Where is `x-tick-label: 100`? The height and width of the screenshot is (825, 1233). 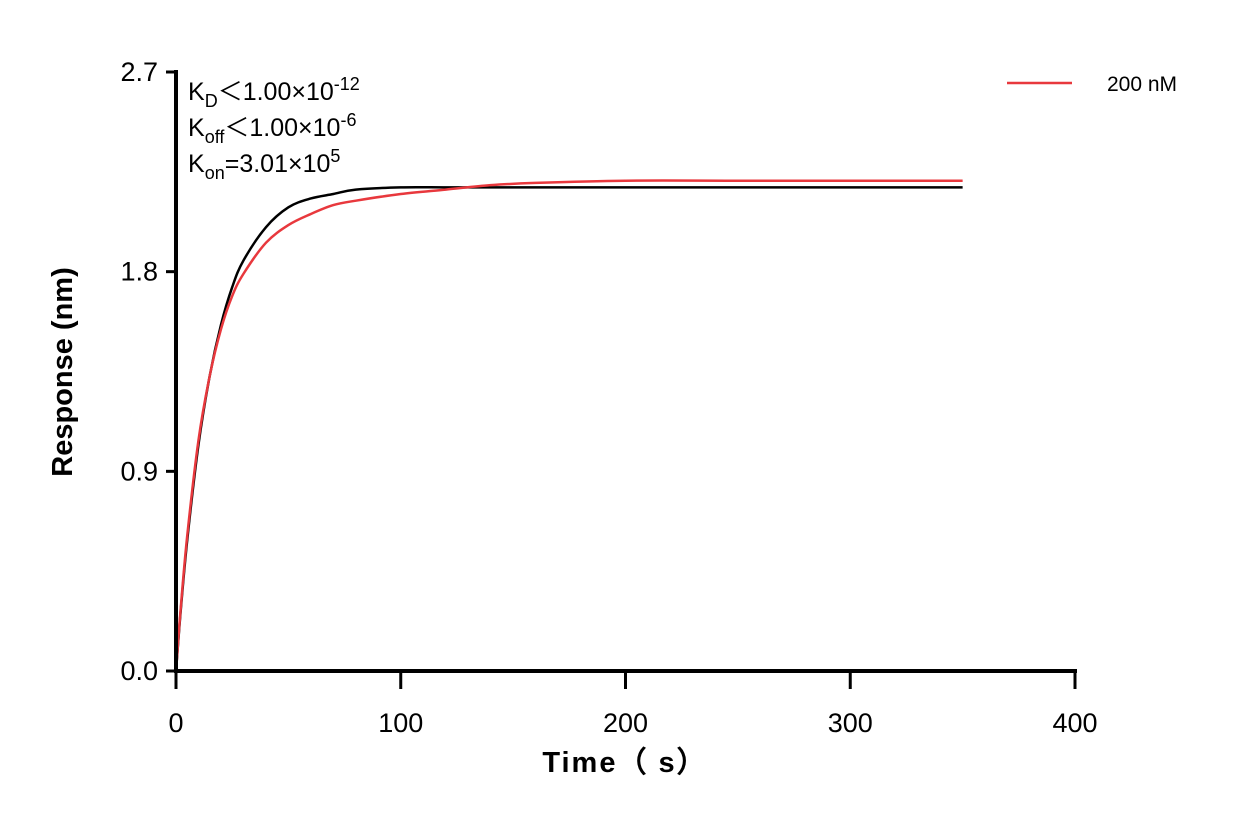
x-tick-label: 100 is located at coordinates (400, 723).